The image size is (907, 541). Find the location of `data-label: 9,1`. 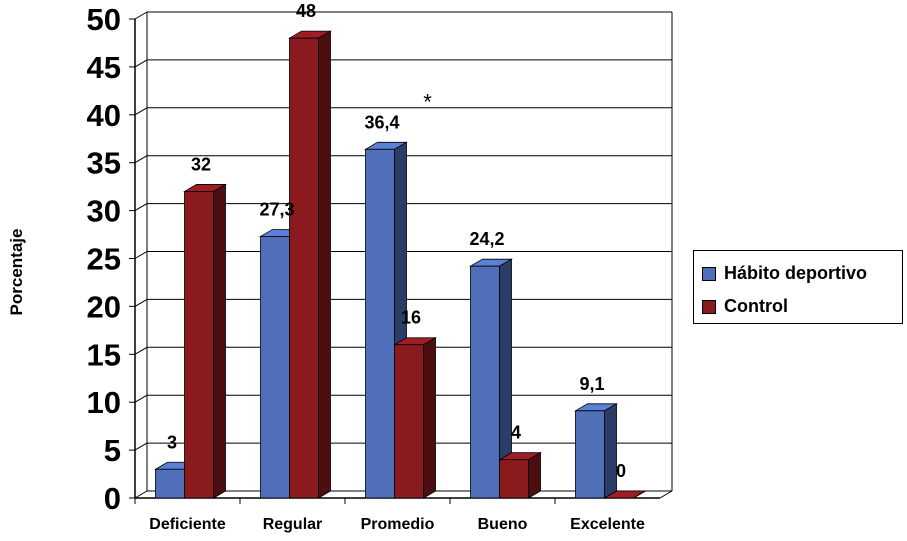

data-label: 9,1 is located at coordinates (591, 384).